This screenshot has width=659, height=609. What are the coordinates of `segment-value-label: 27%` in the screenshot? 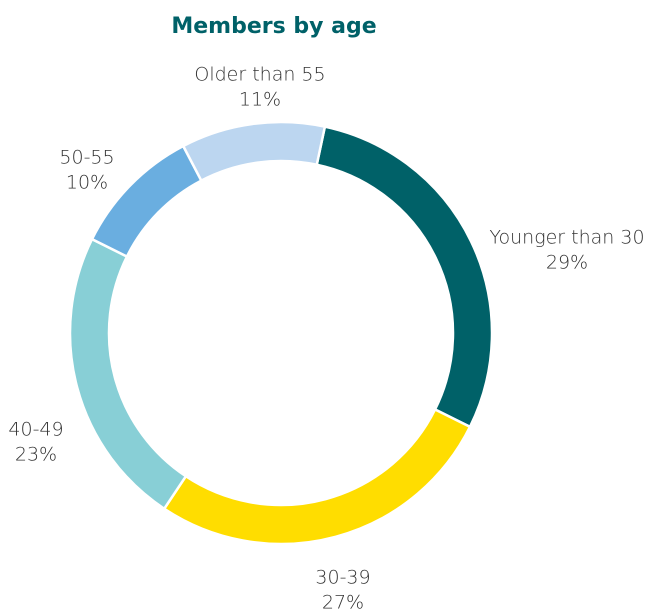 It's located at (343, 600).